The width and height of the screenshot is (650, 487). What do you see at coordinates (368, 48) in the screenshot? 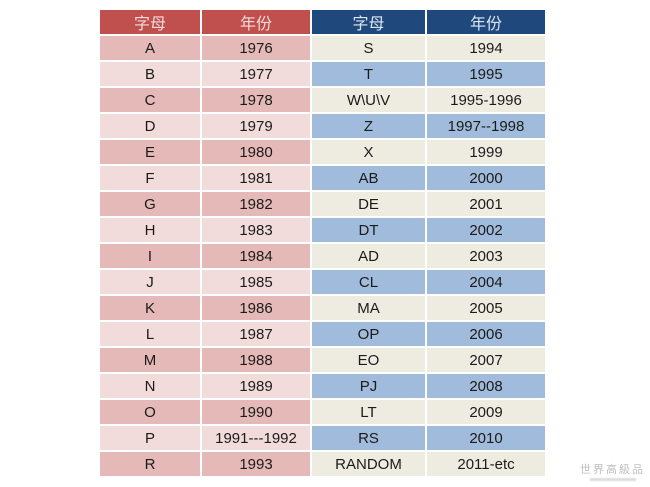
I see `right-letter-cell: S` at bounding box center [368, 48].